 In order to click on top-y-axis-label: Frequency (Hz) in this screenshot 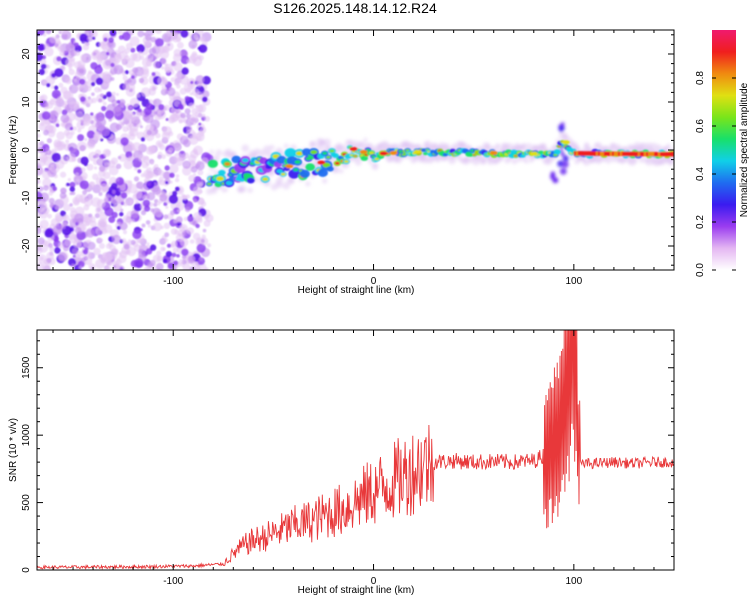, I will do `click(13, 150)`.